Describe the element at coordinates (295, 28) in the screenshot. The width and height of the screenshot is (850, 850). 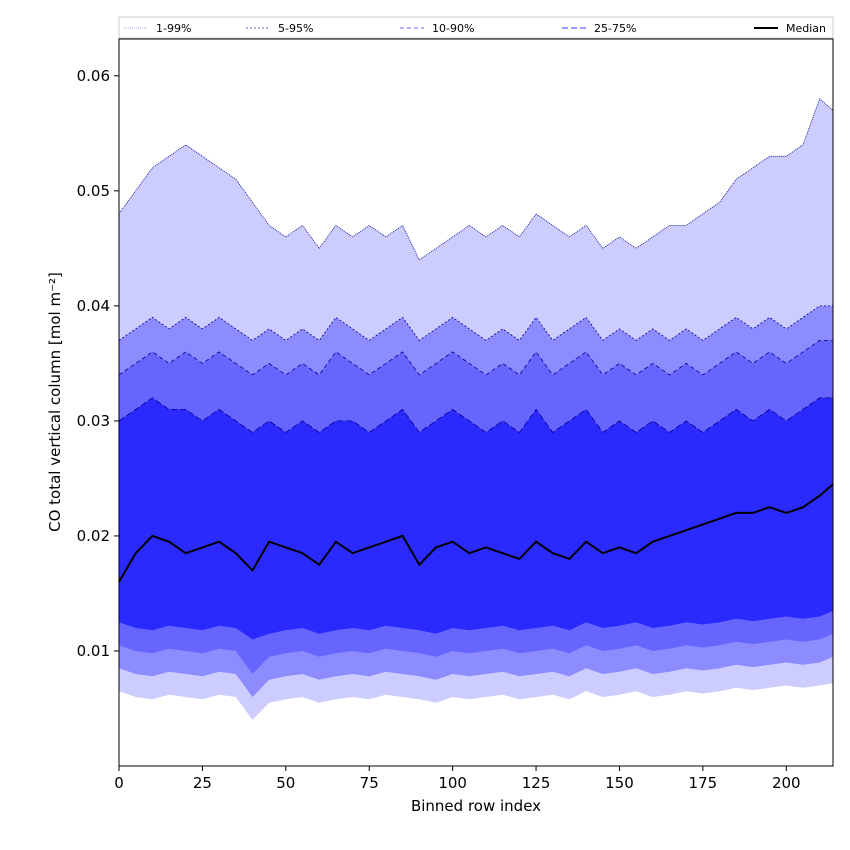
I see `legend-label: 5-95%` at that location.